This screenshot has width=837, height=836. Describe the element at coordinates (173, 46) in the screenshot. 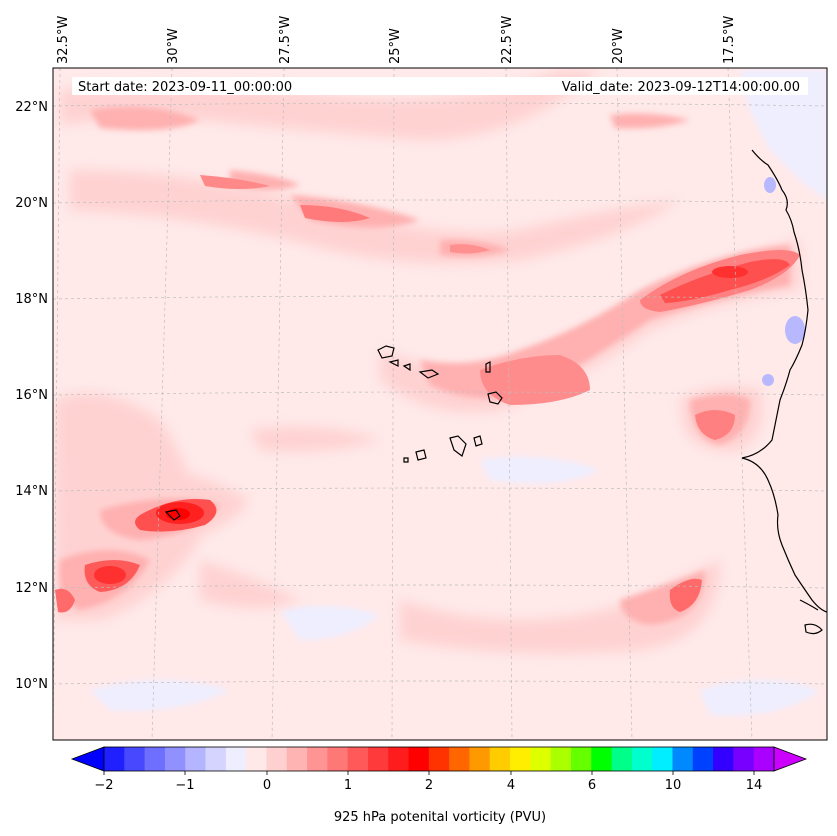

I see `lon-label-30w: 30°W` at that location.